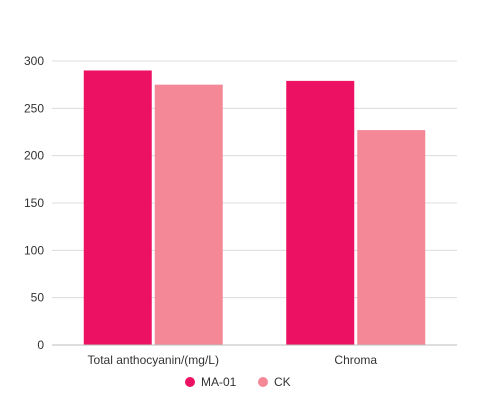  I want to click on y-tick-label: 100, so click(34, 250).